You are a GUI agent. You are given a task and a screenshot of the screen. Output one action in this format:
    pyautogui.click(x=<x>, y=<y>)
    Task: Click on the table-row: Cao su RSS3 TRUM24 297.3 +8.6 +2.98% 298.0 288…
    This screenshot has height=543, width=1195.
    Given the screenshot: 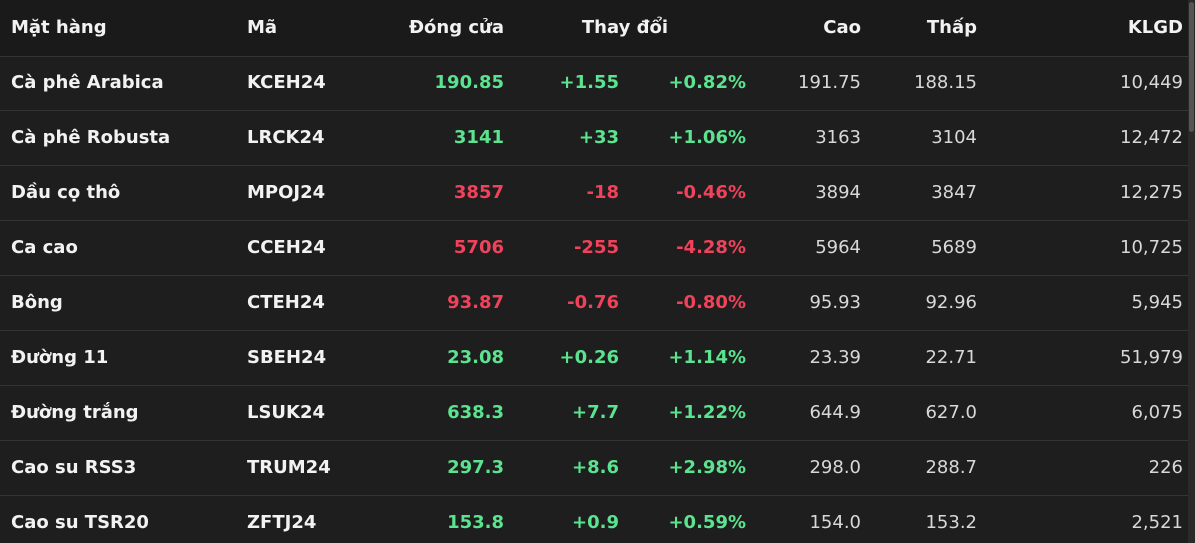 What is the action you would take?
    pyautogui.click(x=594, y=468)
    